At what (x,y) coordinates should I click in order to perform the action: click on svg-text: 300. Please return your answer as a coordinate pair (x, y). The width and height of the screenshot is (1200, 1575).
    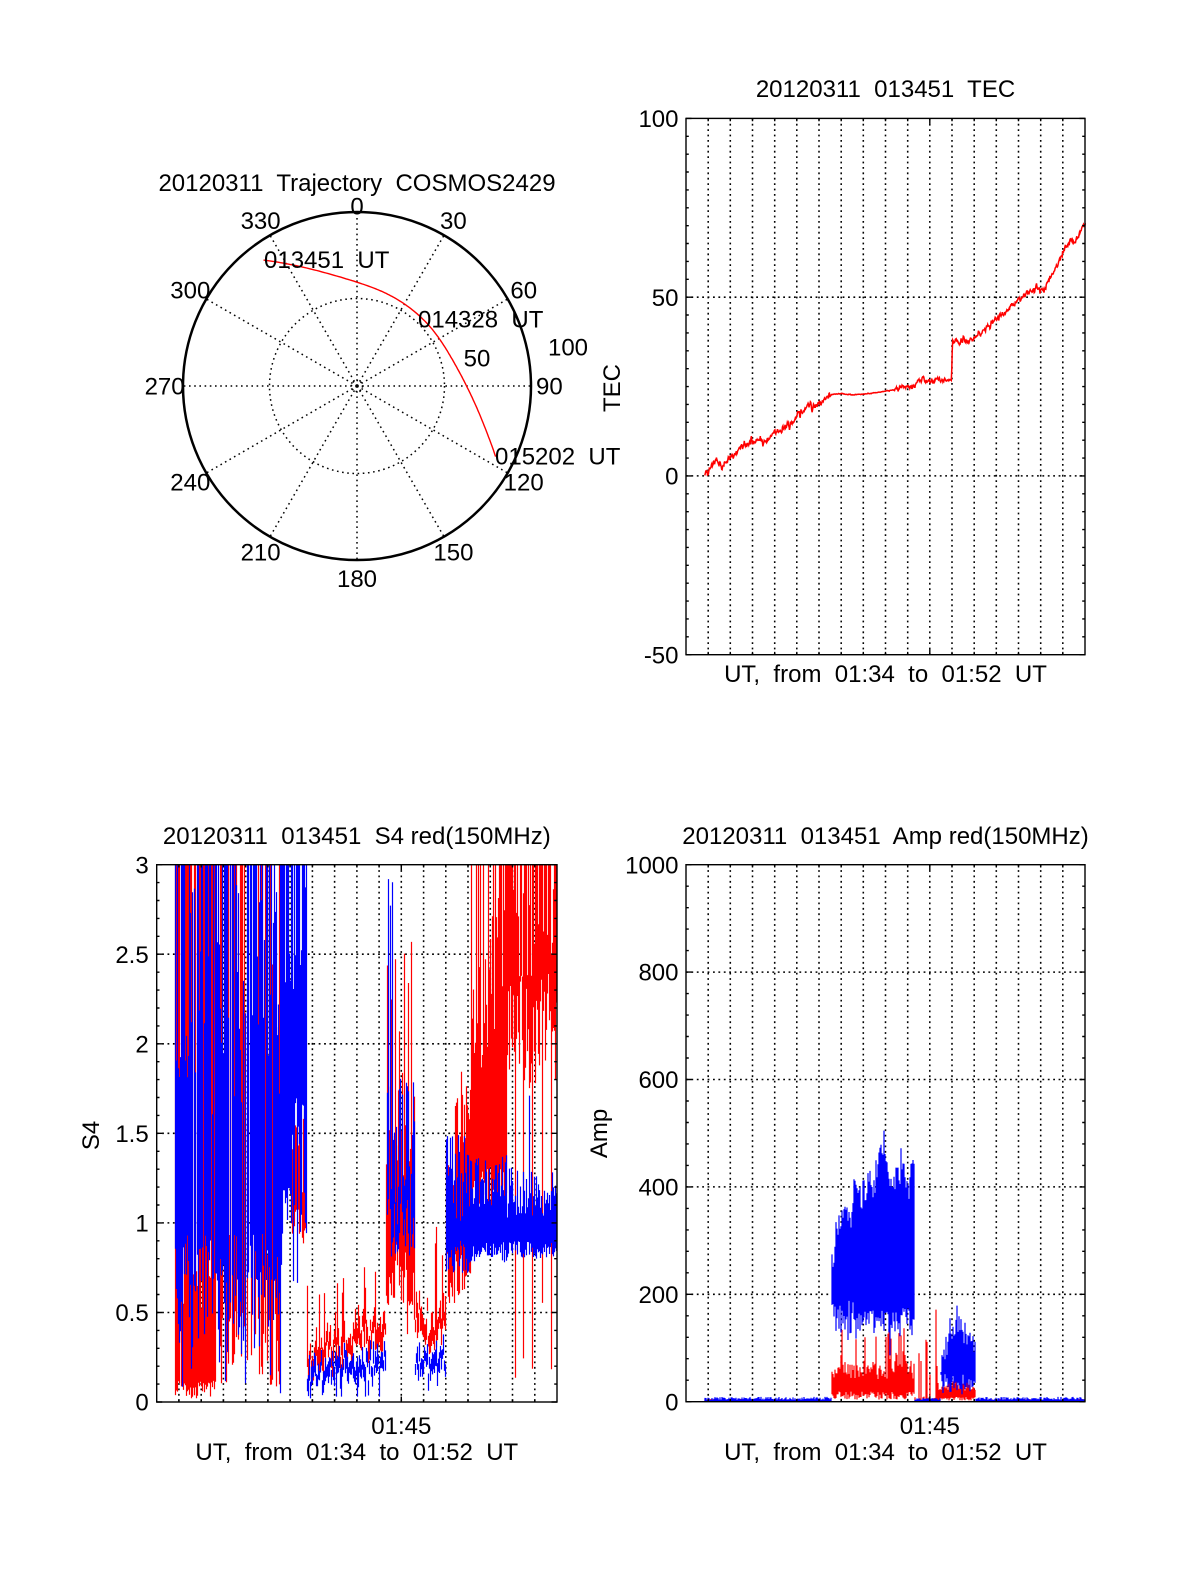
    Looking at the image, I should click on (190, 291).